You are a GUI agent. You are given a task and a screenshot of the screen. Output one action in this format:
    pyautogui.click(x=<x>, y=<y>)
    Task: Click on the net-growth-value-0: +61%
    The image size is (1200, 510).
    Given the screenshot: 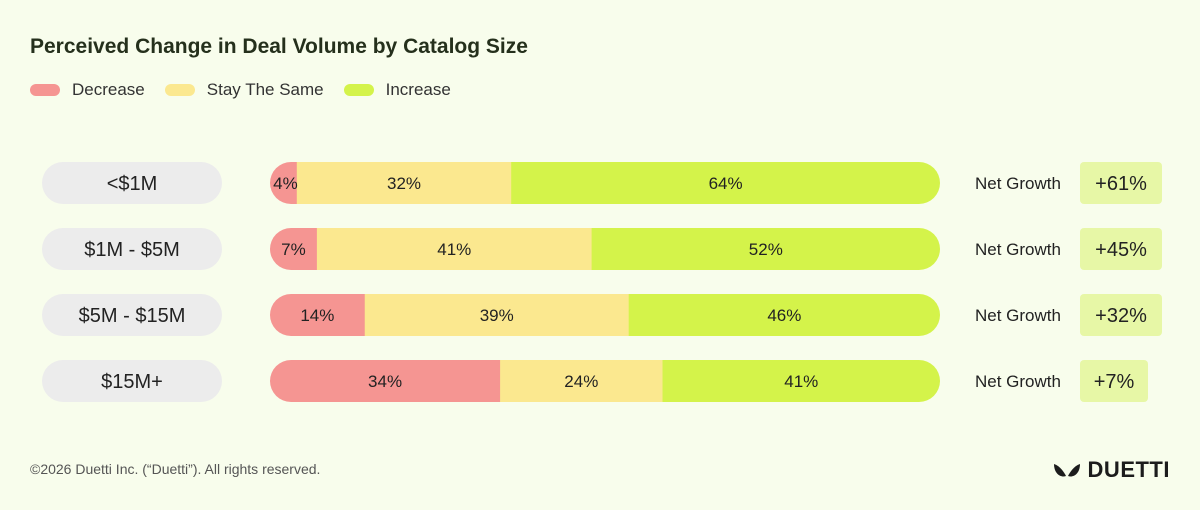 What is the action you would take?
    pyautogui.click(x=1121, y=184)
    